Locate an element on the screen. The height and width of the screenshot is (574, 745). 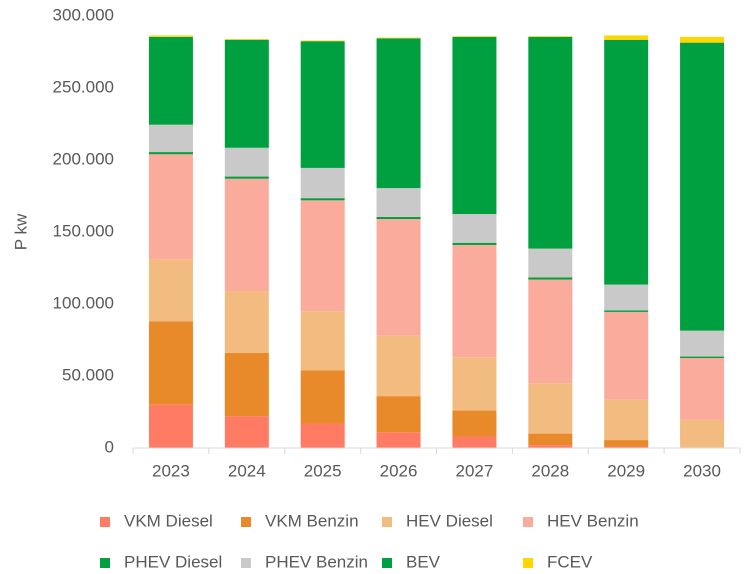
x-tick-label: 2026 is located at coordinates (399, 470).